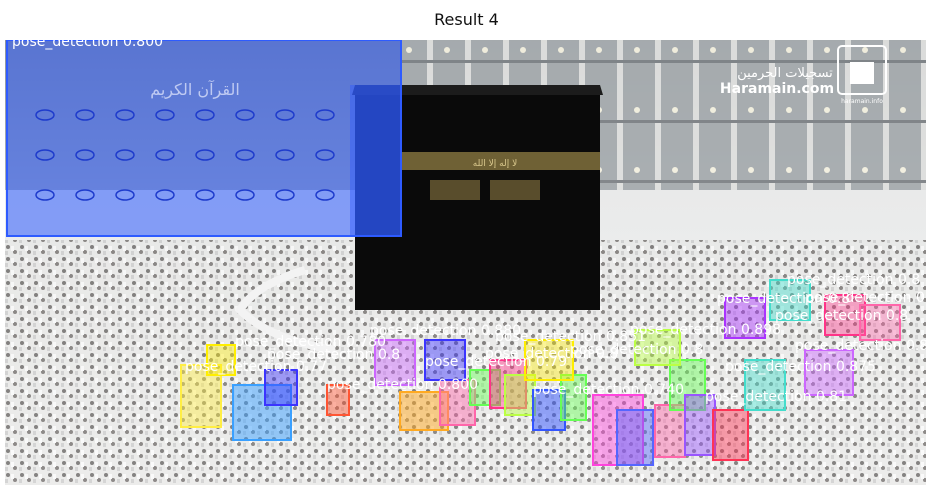 The width and height of the screenshot is (933, 493). What do you see at coordinates (495, 164) in the screenshot?
I see `kiswa-inscription: لا إله إلا الله` at bounding box center [495, 164].